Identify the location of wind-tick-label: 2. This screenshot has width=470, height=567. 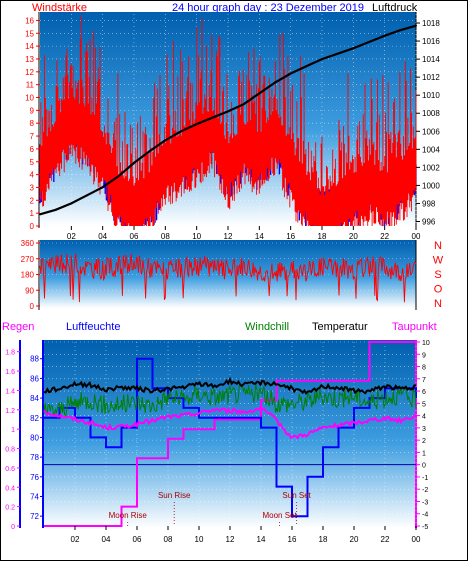
(32, 200).